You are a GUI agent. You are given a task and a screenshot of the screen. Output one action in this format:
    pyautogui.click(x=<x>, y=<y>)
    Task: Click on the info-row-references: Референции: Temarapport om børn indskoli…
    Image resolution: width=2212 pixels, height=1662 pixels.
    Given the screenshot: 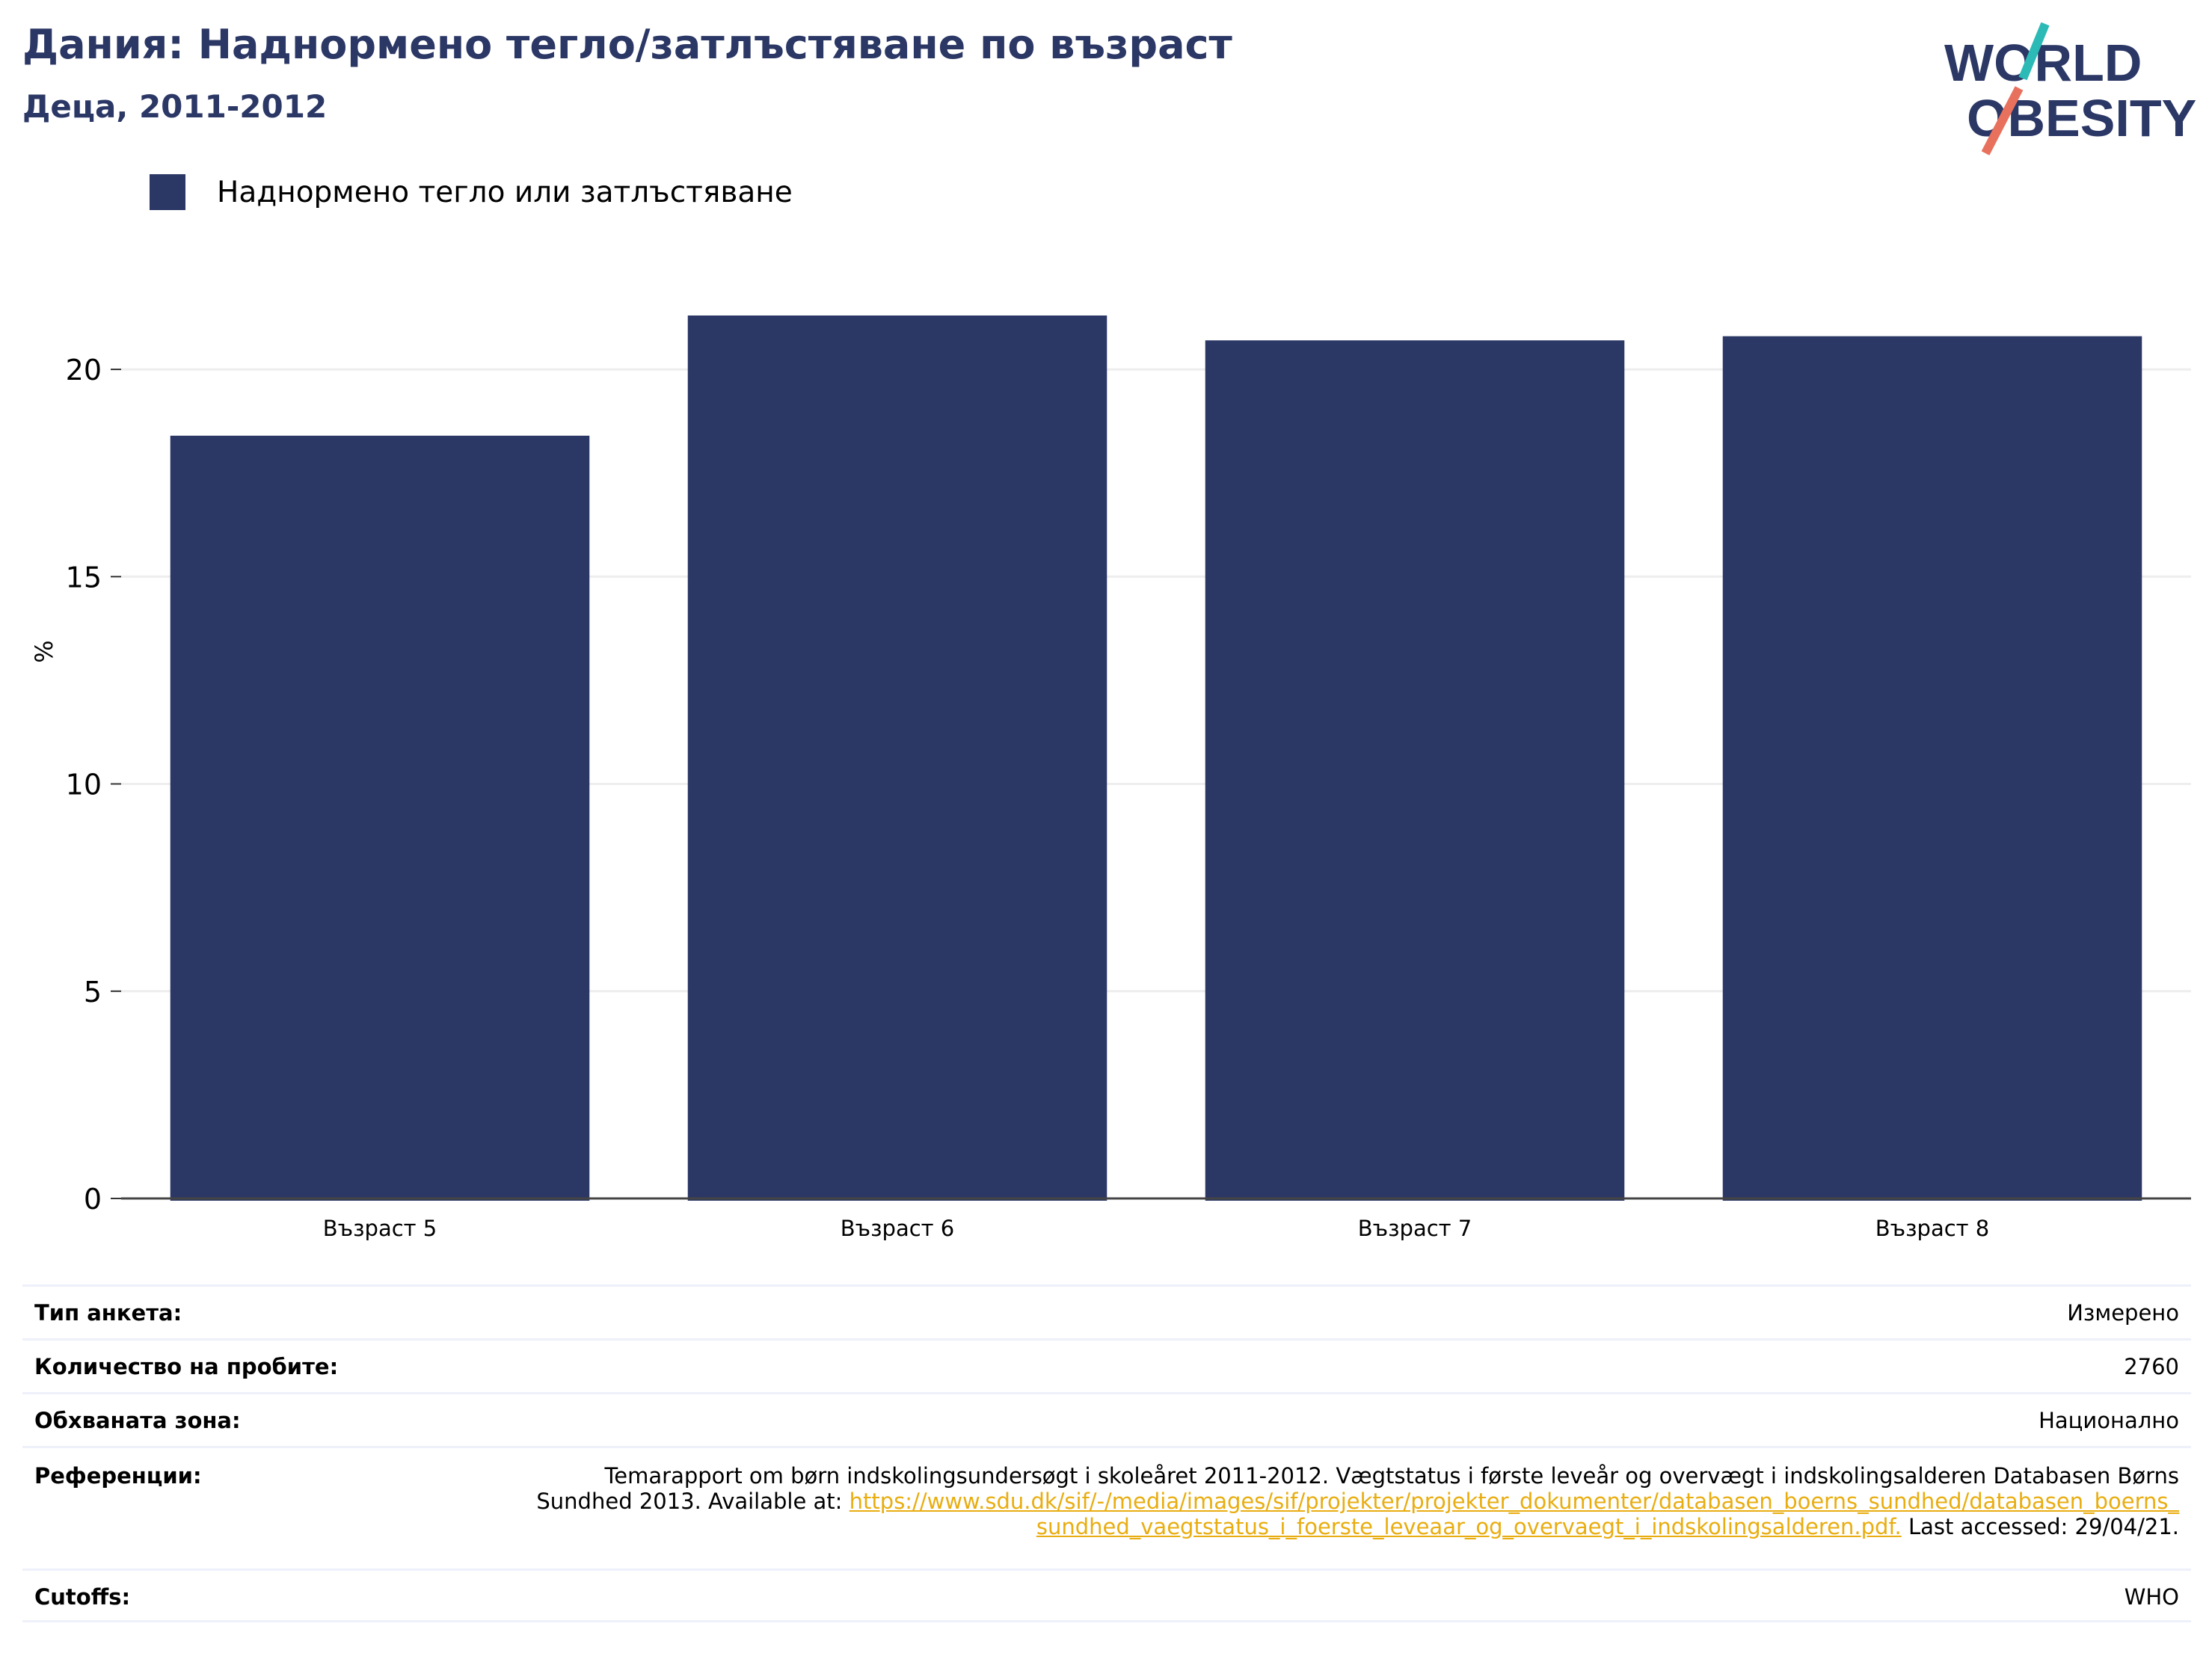 What is the action you would take?
    pyautogui.click(x=1106, y=1507)
    